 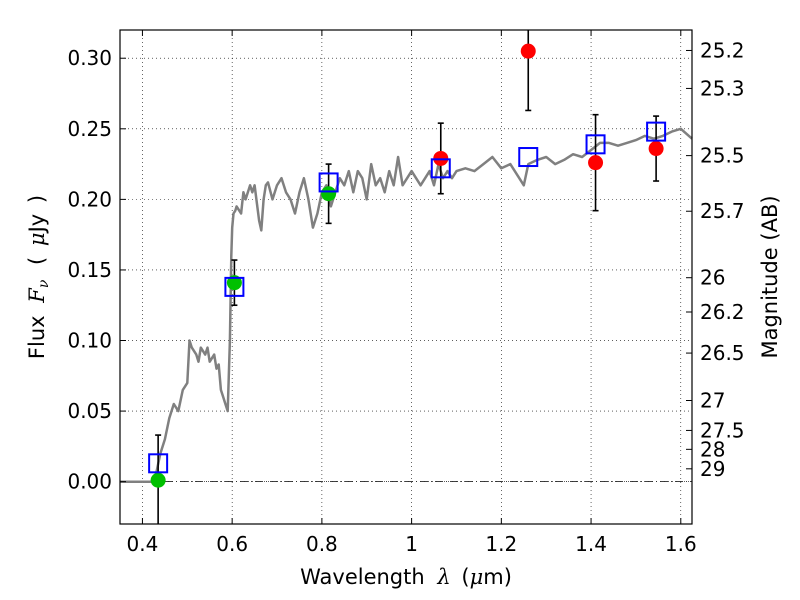 I want to click on y2-tick-label: 27, so click(x=712, y=401).